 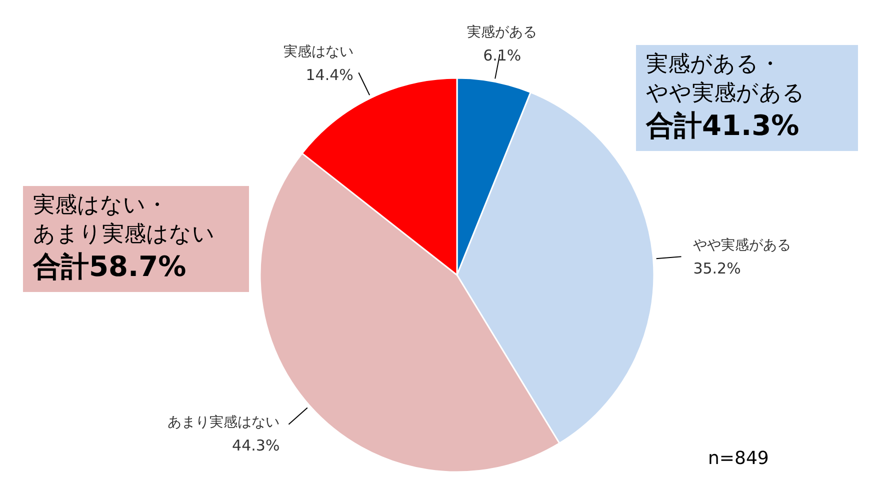 What do you see at coordinates (738, 458) in the screenshot?
I see `text: n=849` at bounding box center [738, 458].